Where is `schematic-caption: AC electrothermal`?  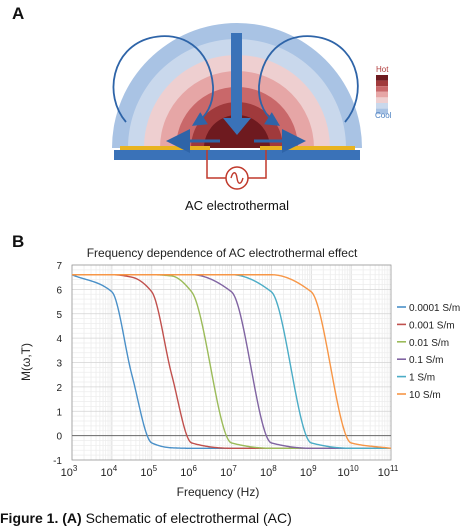
schematic-caption: AC electrothermal is located at coordinates (237, 205).